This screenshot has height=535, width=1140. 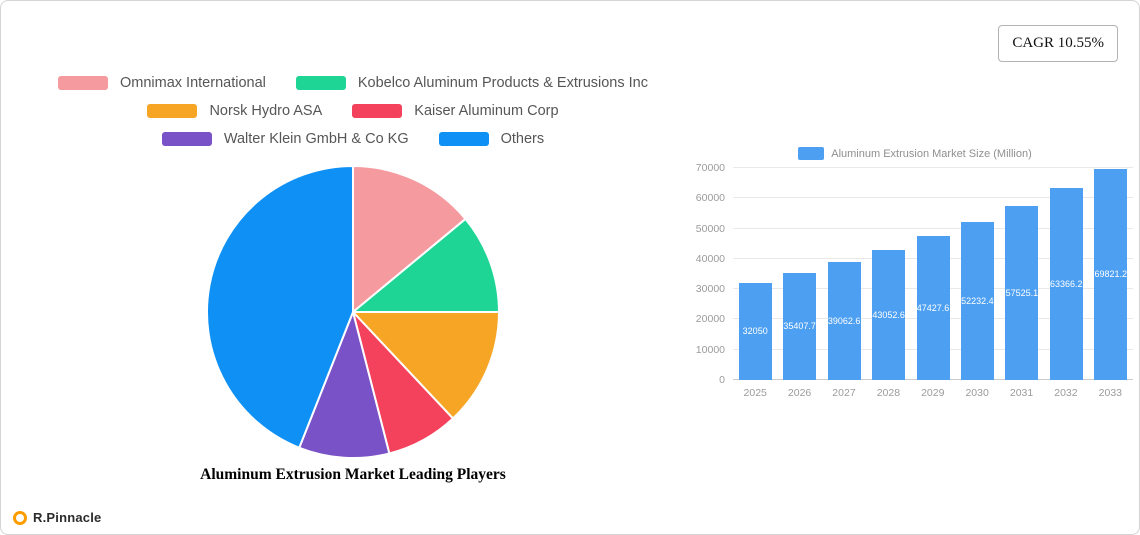 I want to click on bar: 47427.6, so click(x=933, y=308).